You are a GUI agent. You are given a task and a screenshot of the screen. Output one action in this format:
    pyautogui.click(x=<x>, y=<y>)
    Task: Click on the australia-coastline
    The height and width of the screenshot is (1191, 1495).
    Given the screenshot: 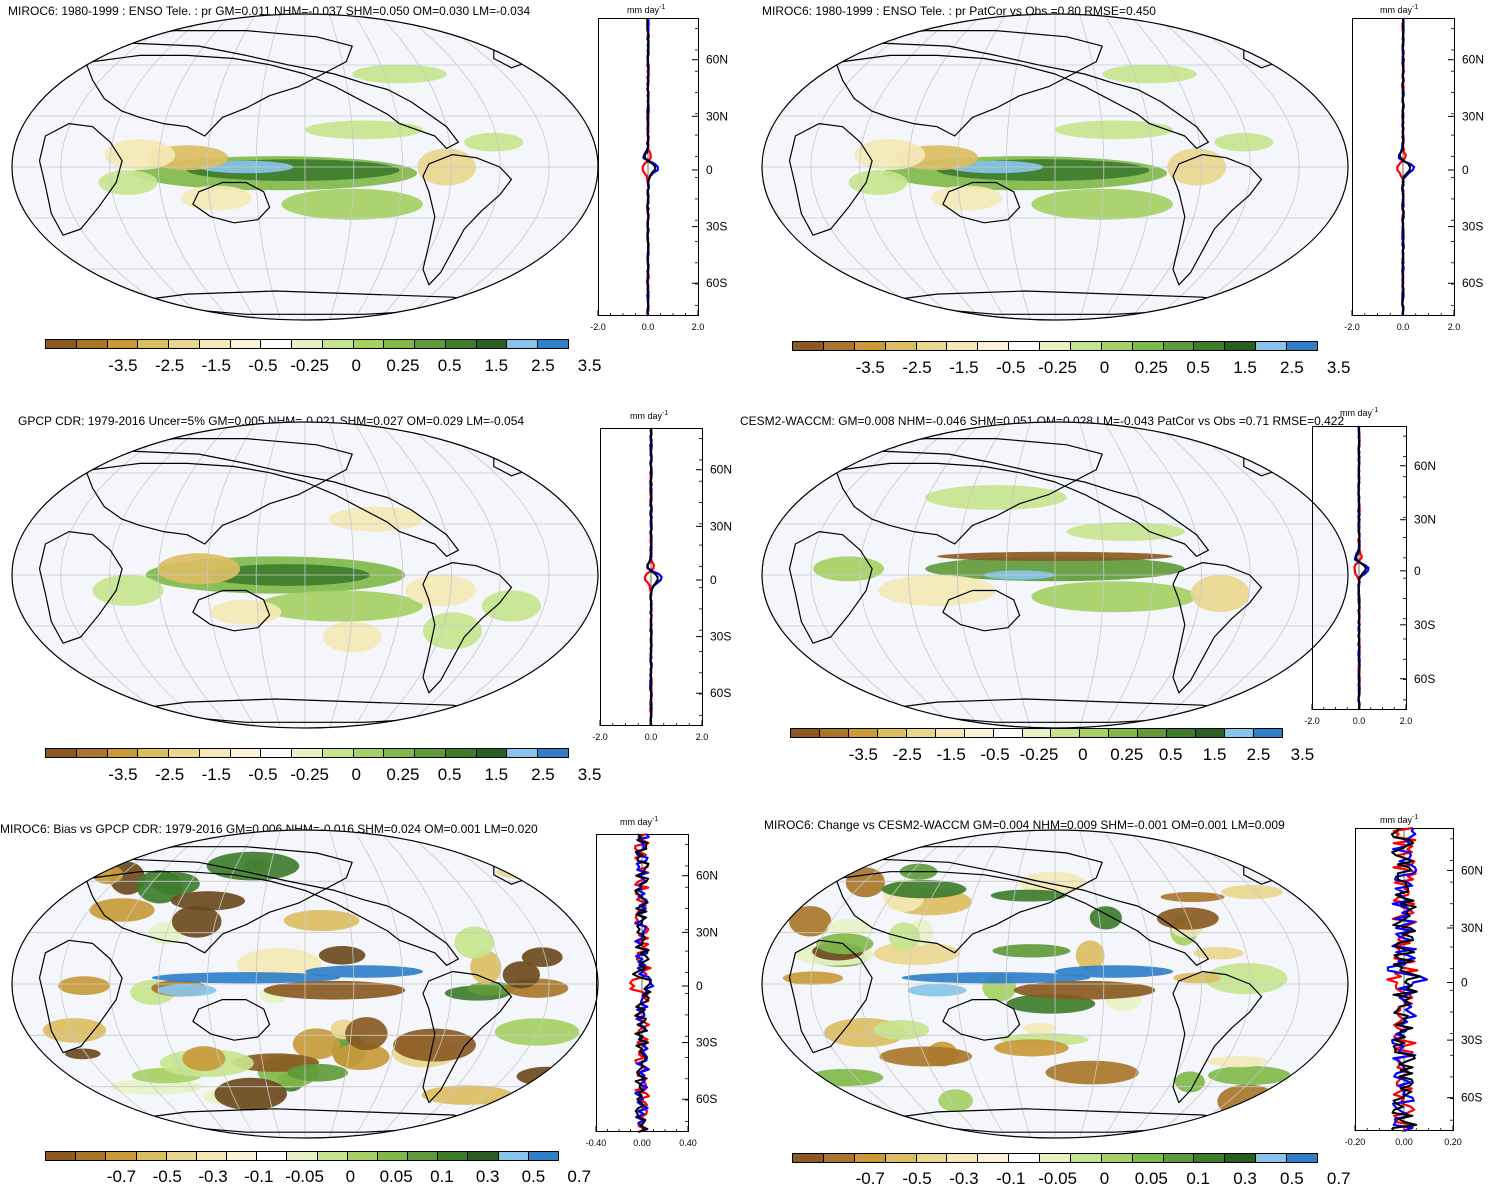 What is the action you would take?
    pyautogui.click(x=981, y=610)
    